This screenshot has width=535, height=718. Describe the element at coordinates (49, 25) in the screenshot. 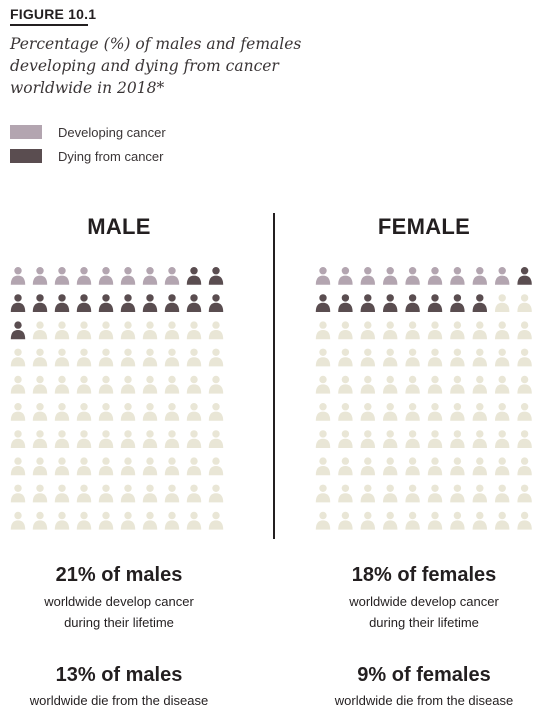

I see `figure-label-underline` at that location.